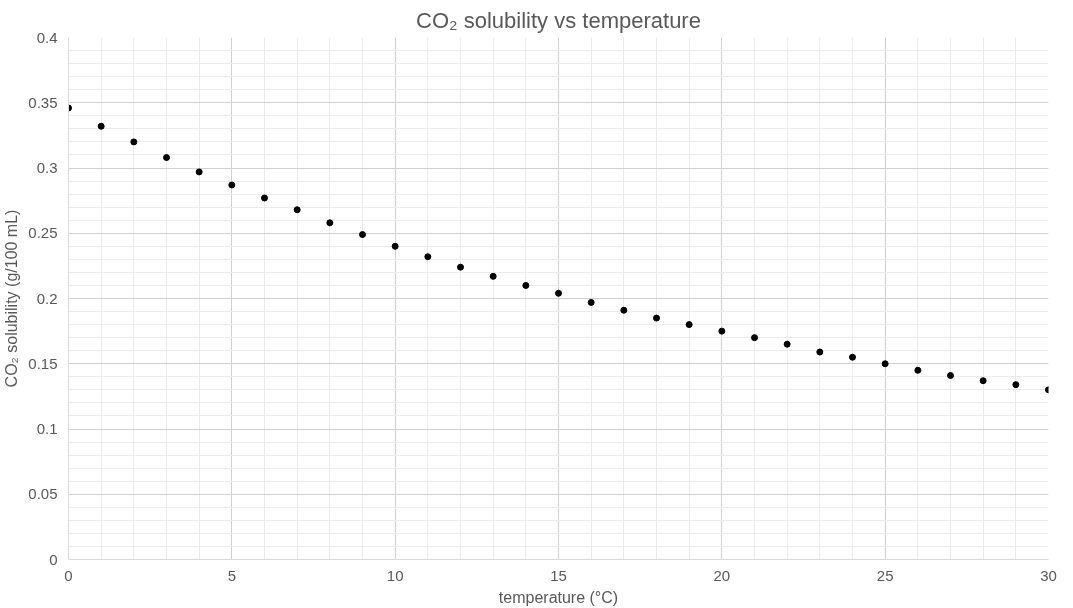  Describe the element at coordinates (558, 597) in the screenshot. I see `x-axis-title: temperature (°C)` at that location.